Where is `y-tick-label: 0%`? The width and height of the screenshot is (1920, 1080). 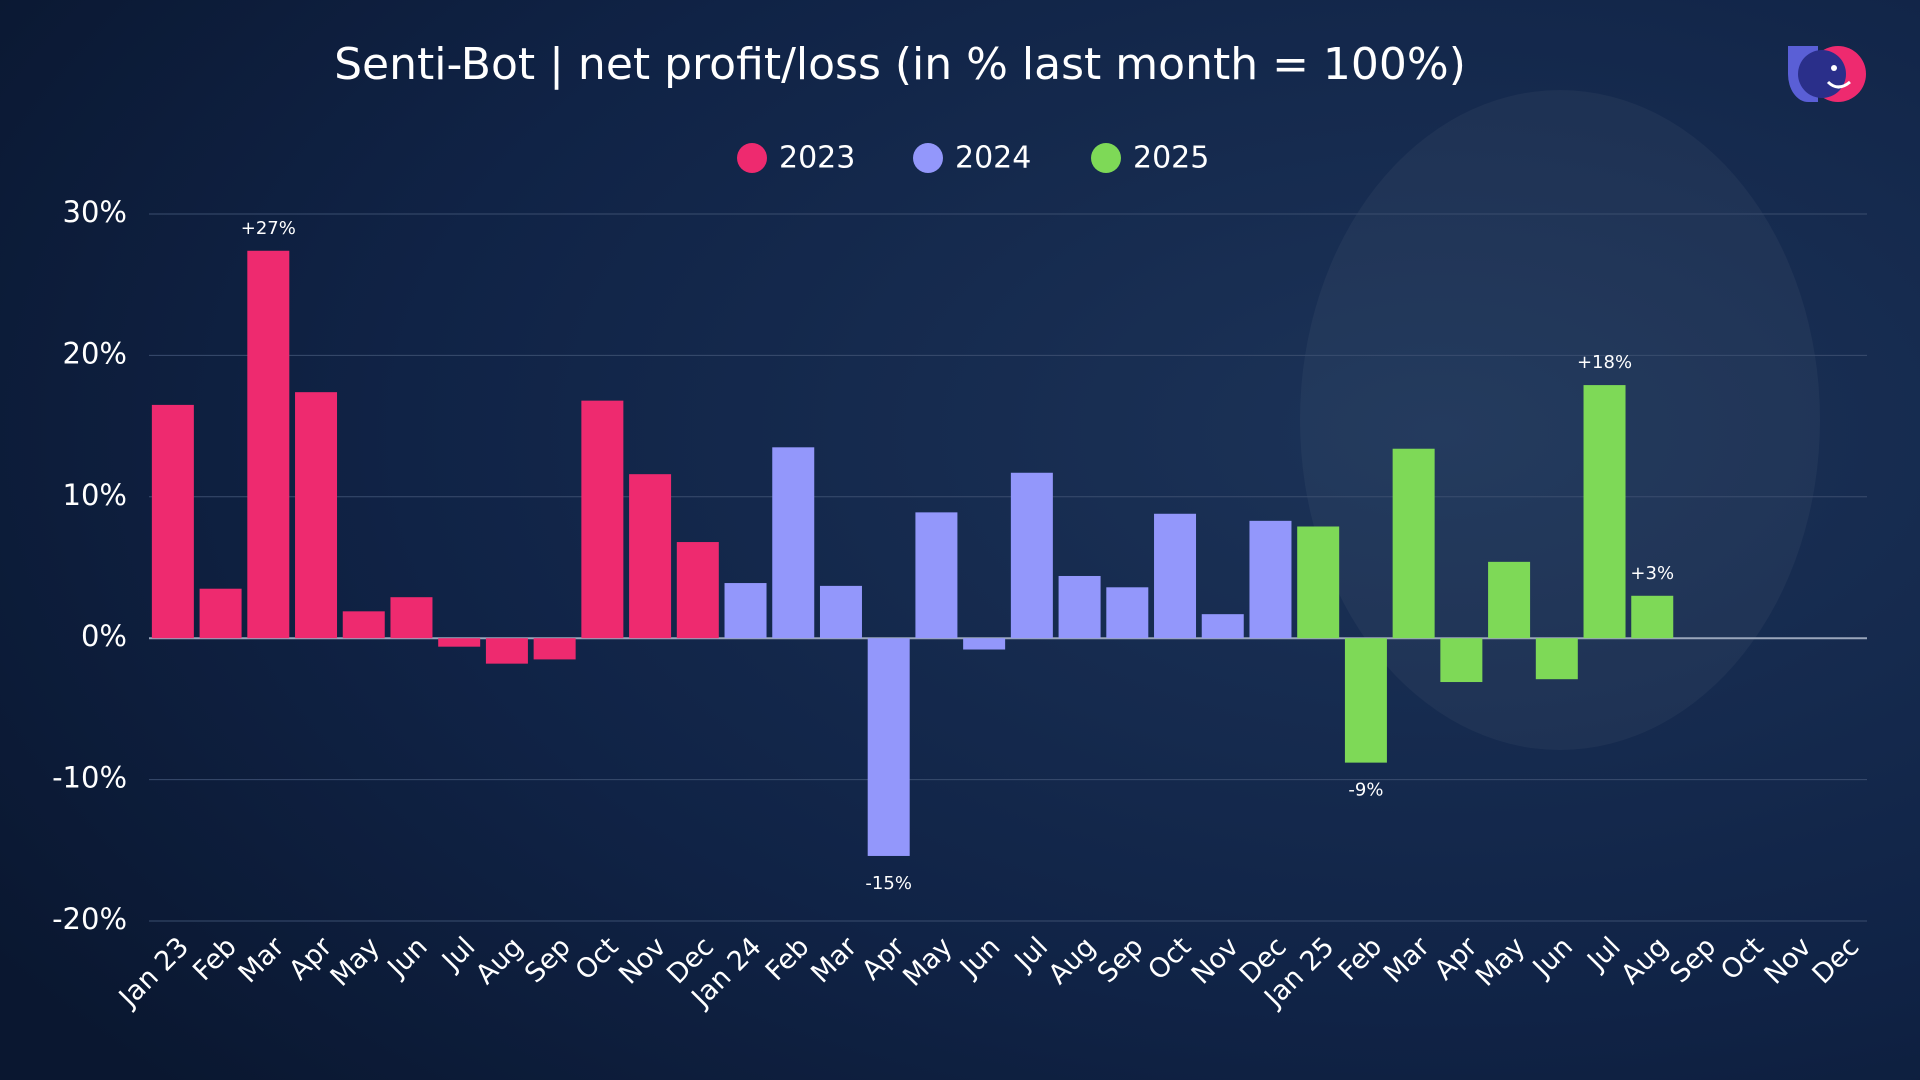
y-tick-label: 0% is located at coordinates (104, 636).